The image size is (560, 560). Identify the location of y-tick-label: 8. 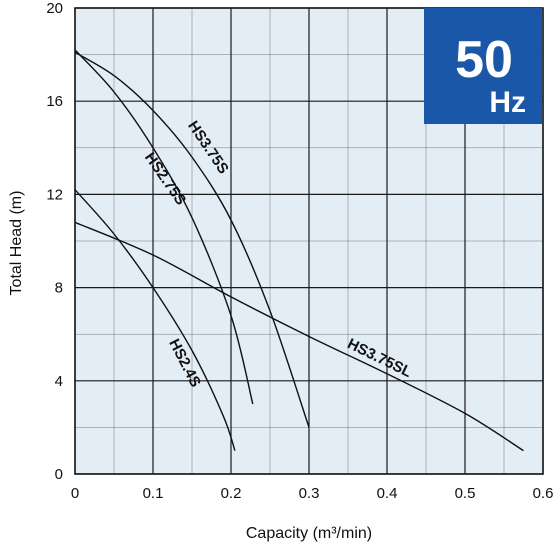
(59, 288).